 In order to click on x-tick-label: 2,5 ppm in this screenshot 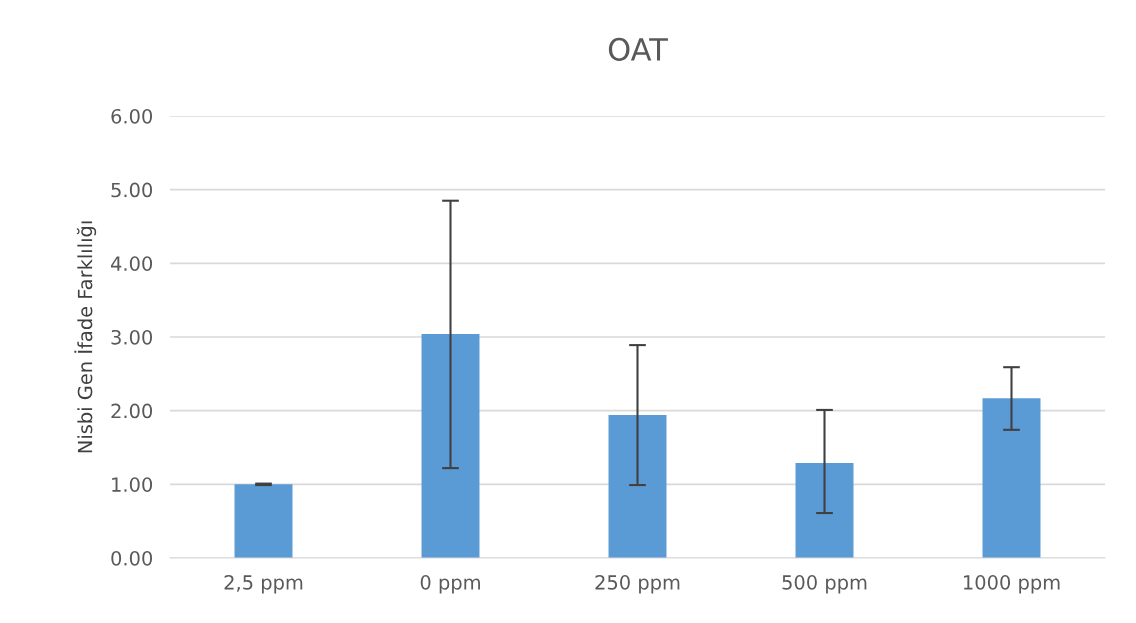, I will do `click(263, 584)`.